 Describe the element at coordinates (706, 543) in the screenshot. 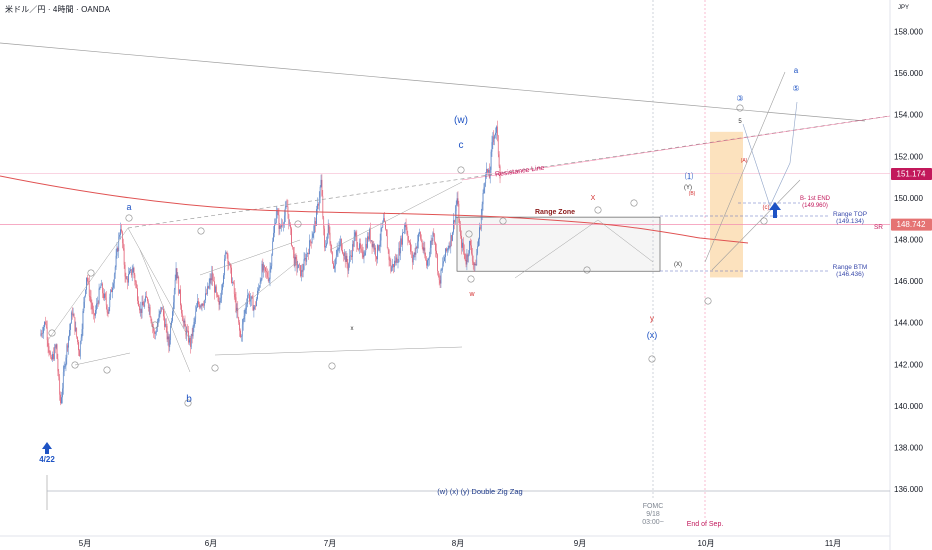

I see `x-tick-label: 10月` at that location.